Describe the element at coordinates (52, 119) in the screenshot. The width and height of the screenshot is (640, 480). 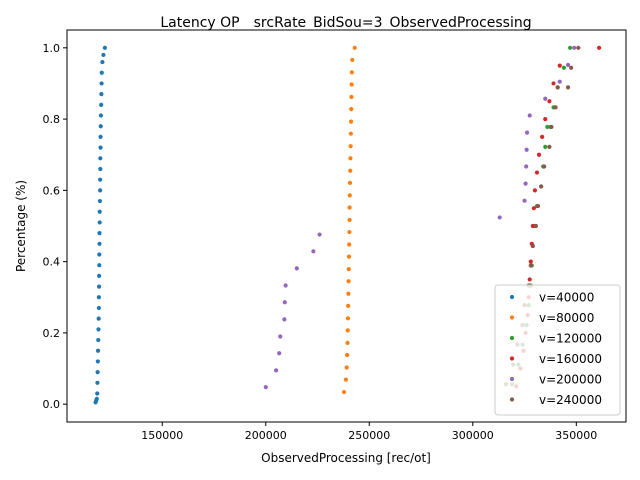
I see `y-tick-label: 0.8` at that location.